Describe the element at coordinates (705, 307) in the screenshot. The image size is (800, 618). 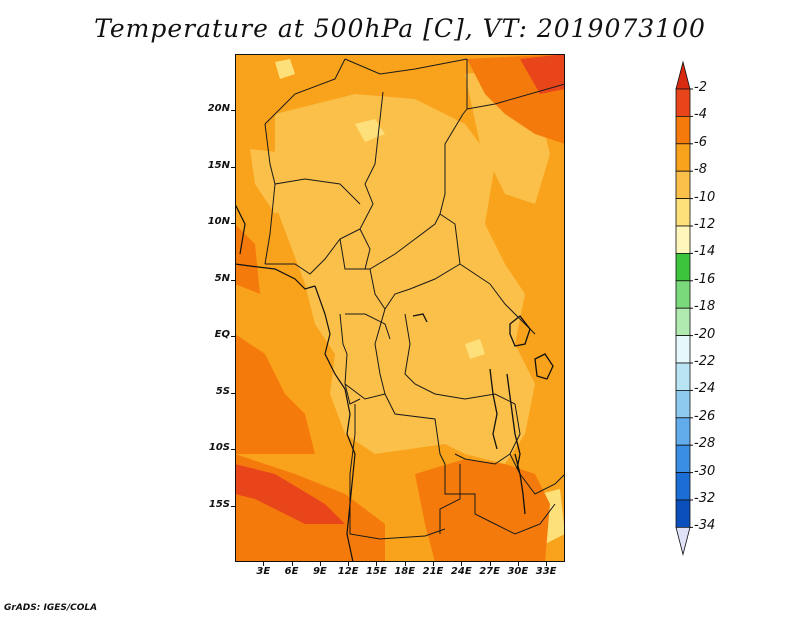
I see `colorbar-label: -18` at that location.